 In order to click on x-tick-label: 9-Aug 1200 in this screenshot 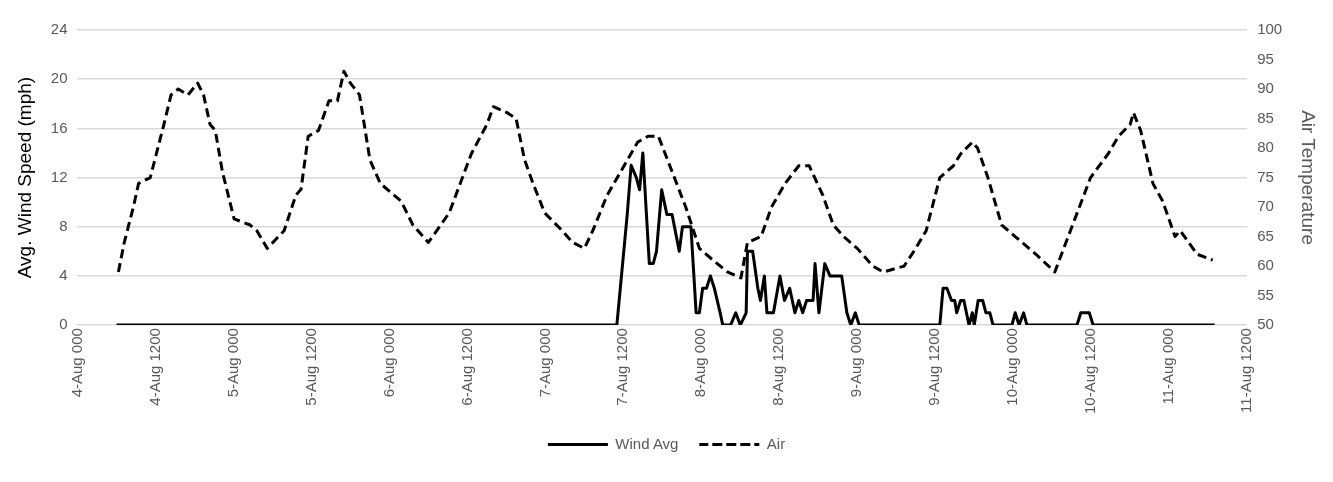, I will do `click(934, 367)`.